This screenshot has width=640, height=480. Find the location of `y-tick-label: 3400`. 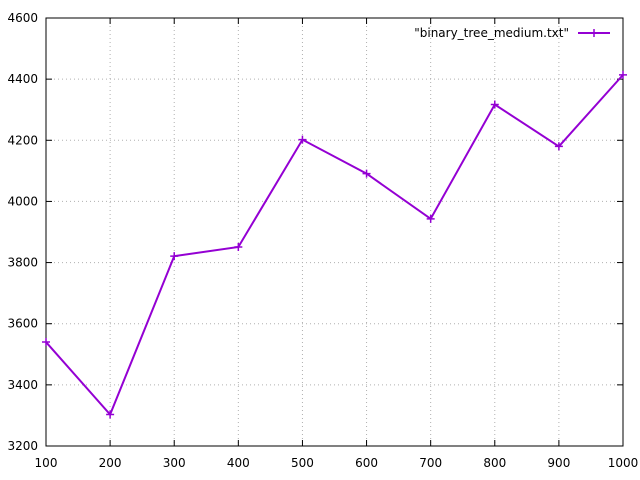

y-tick-label: 3400 is located at coordinates (22, 385).